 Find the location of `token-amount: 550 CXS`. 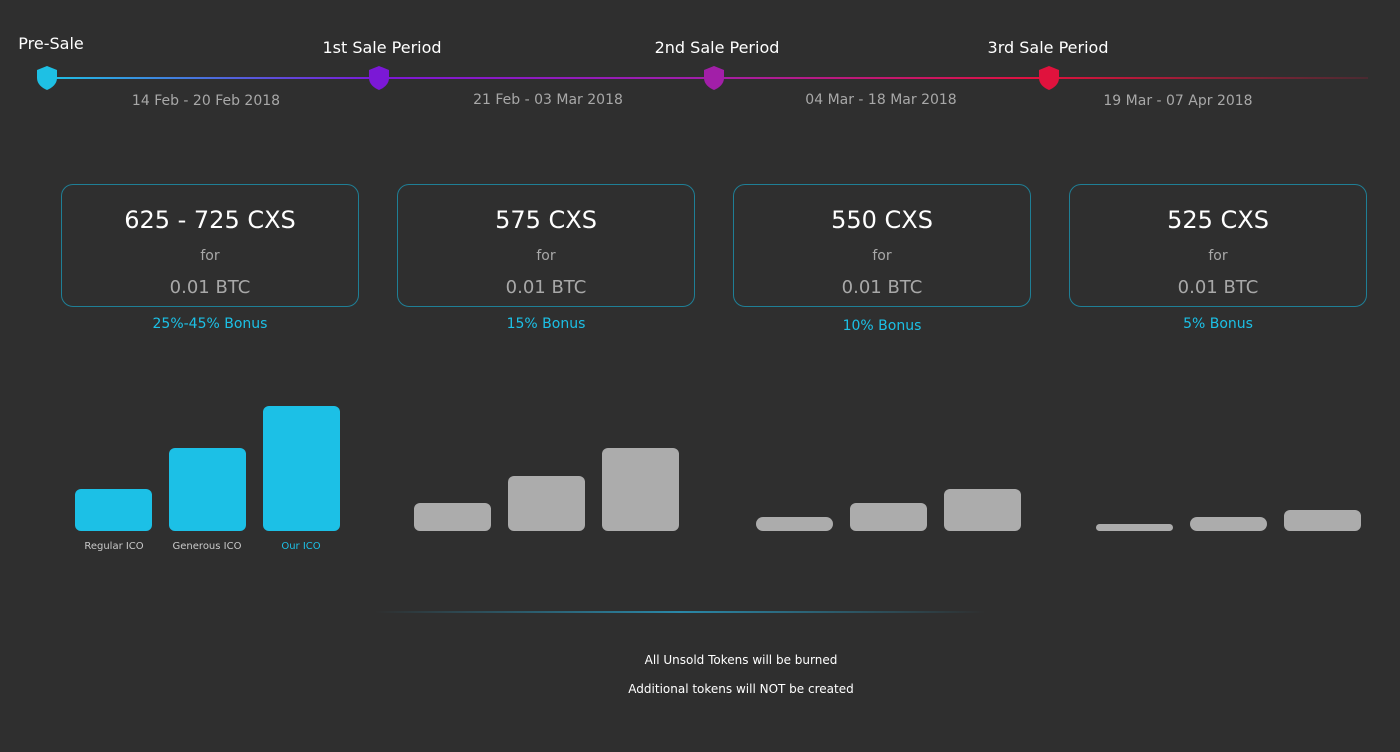

token-amount: 550 CXS is located at coordinates (882, 220).